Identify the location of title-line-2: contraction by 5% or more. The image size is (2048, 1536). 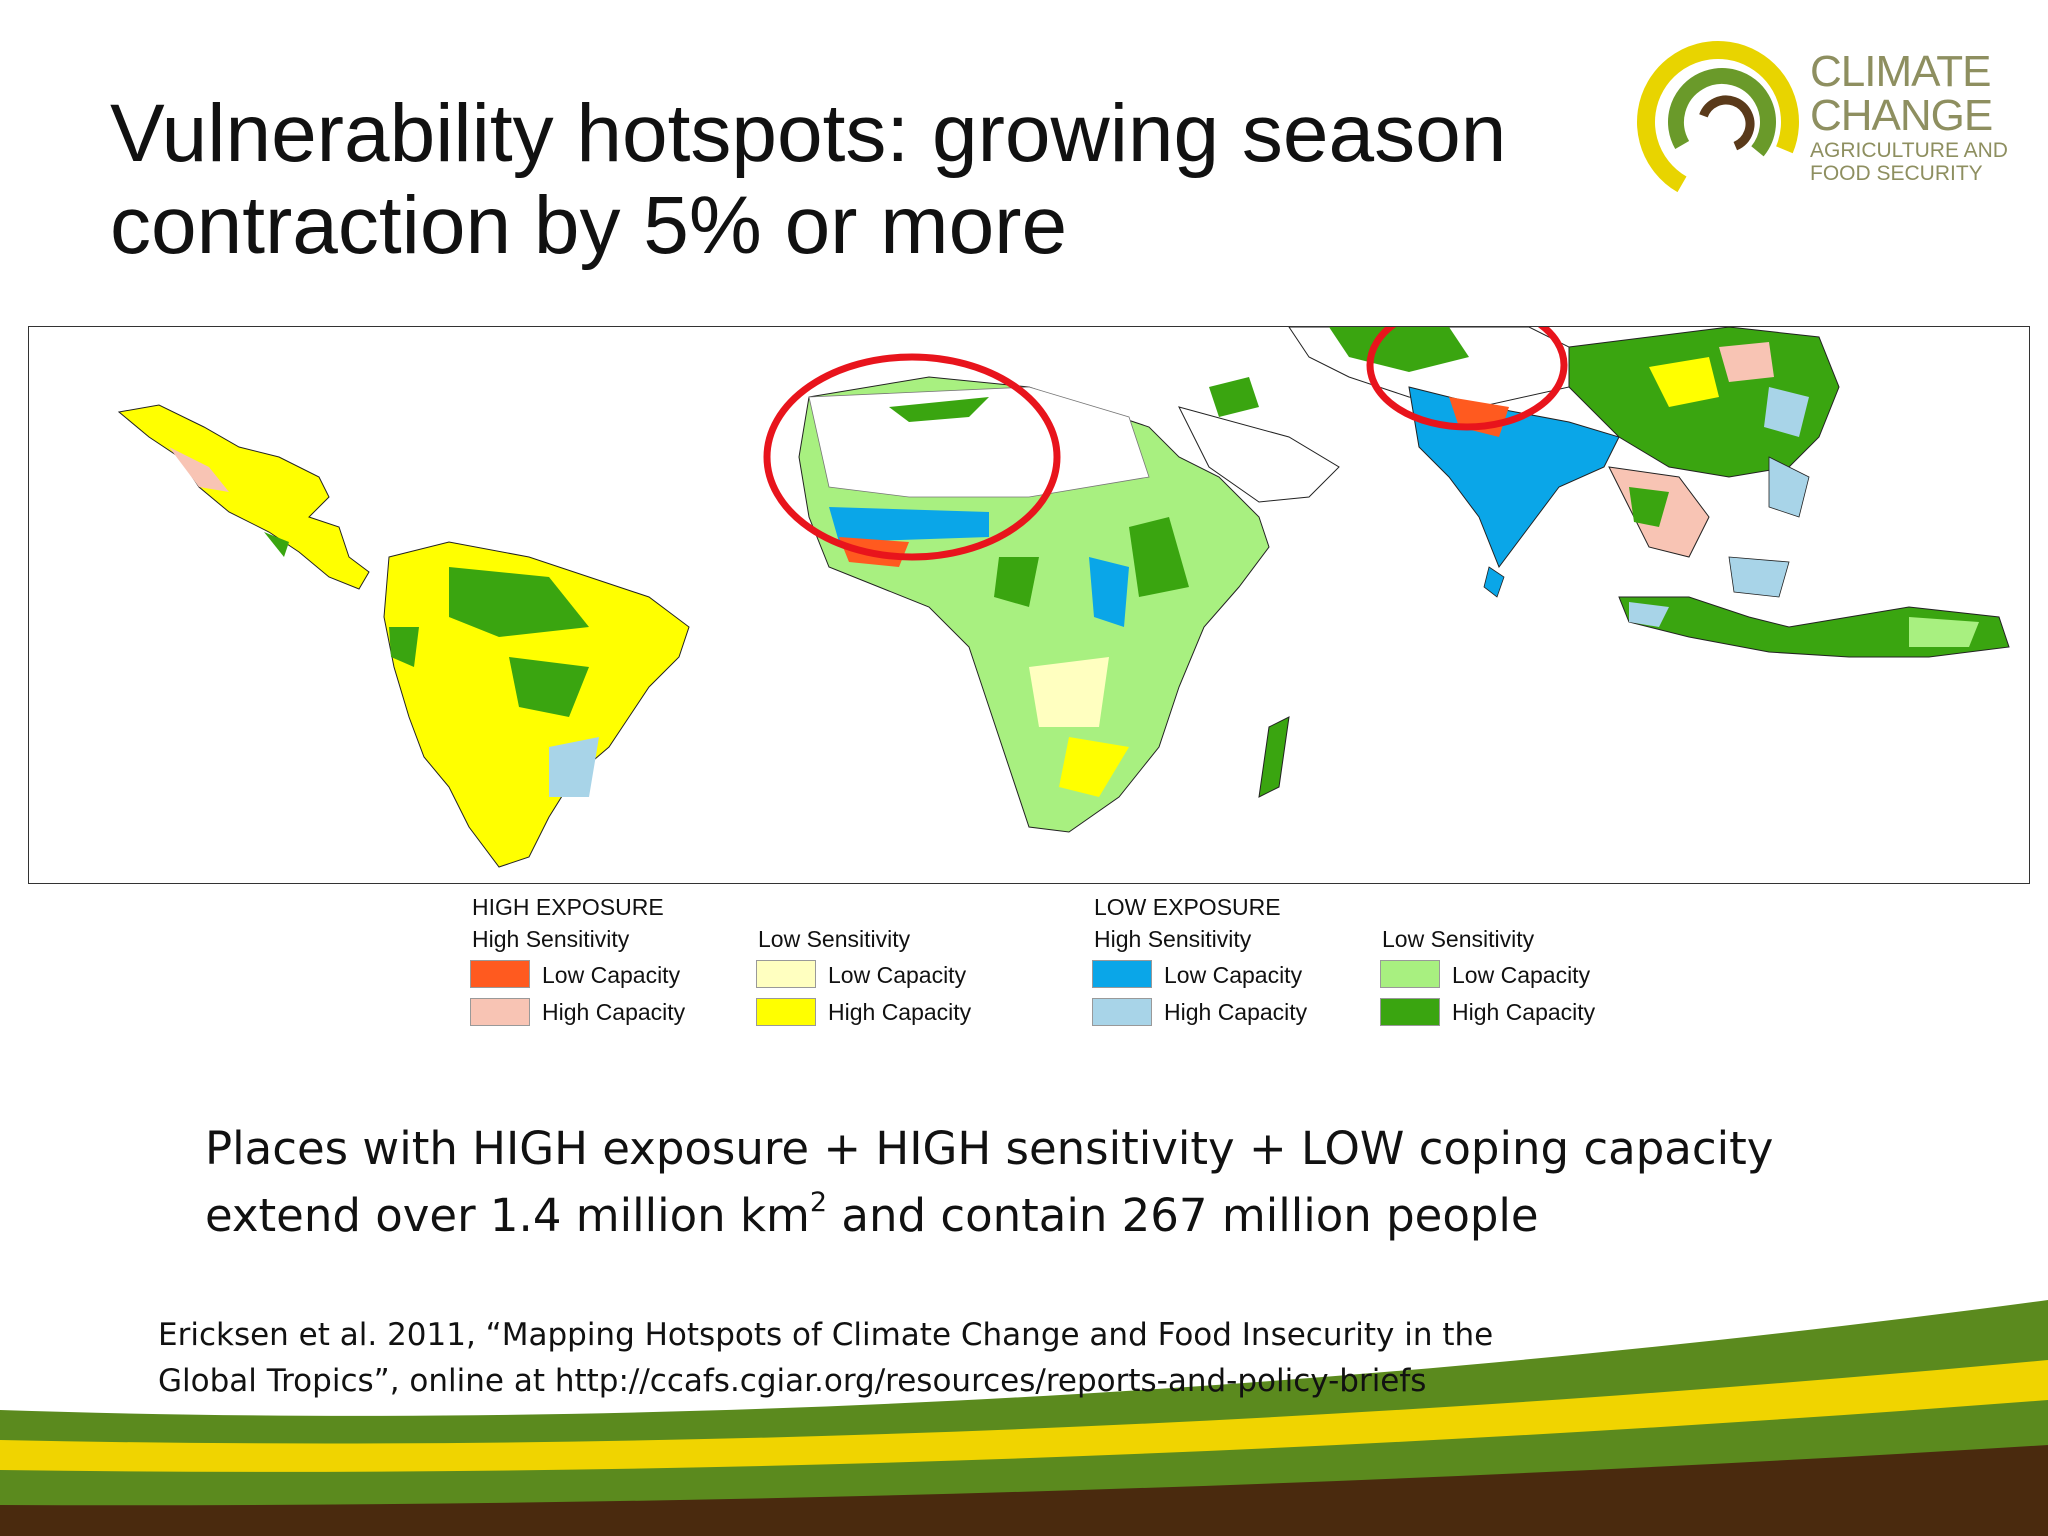
(589, 225).